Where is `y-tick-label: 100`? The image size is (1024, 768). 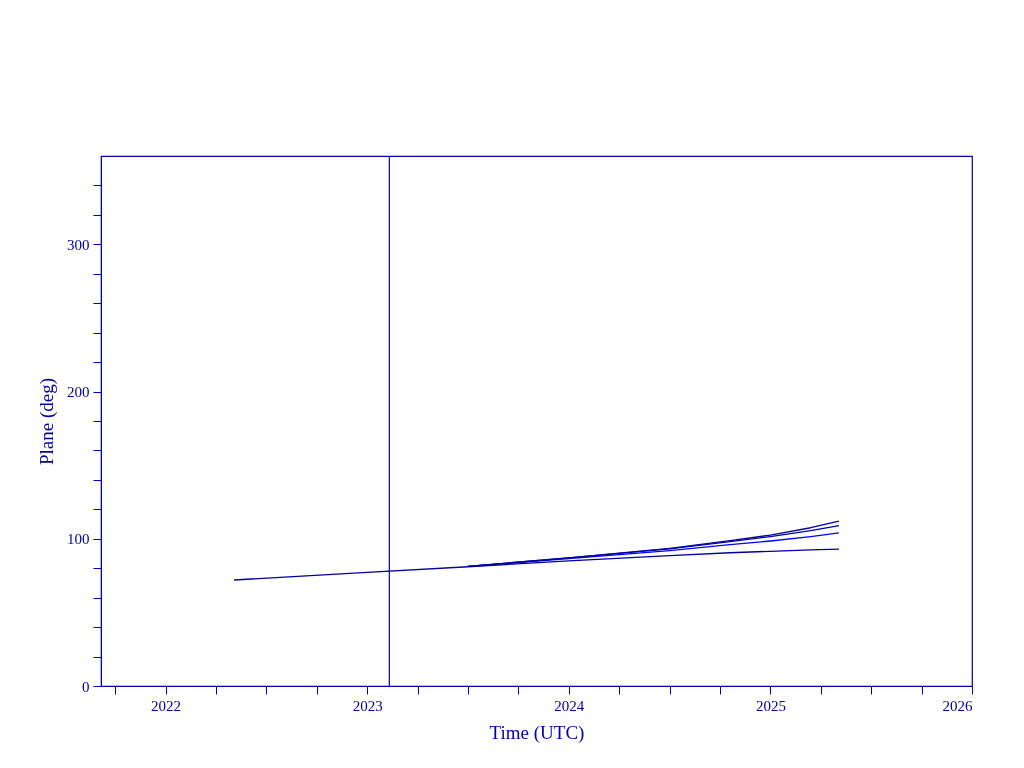
y-tick-label: 100 is located at coordinates (78, 539).